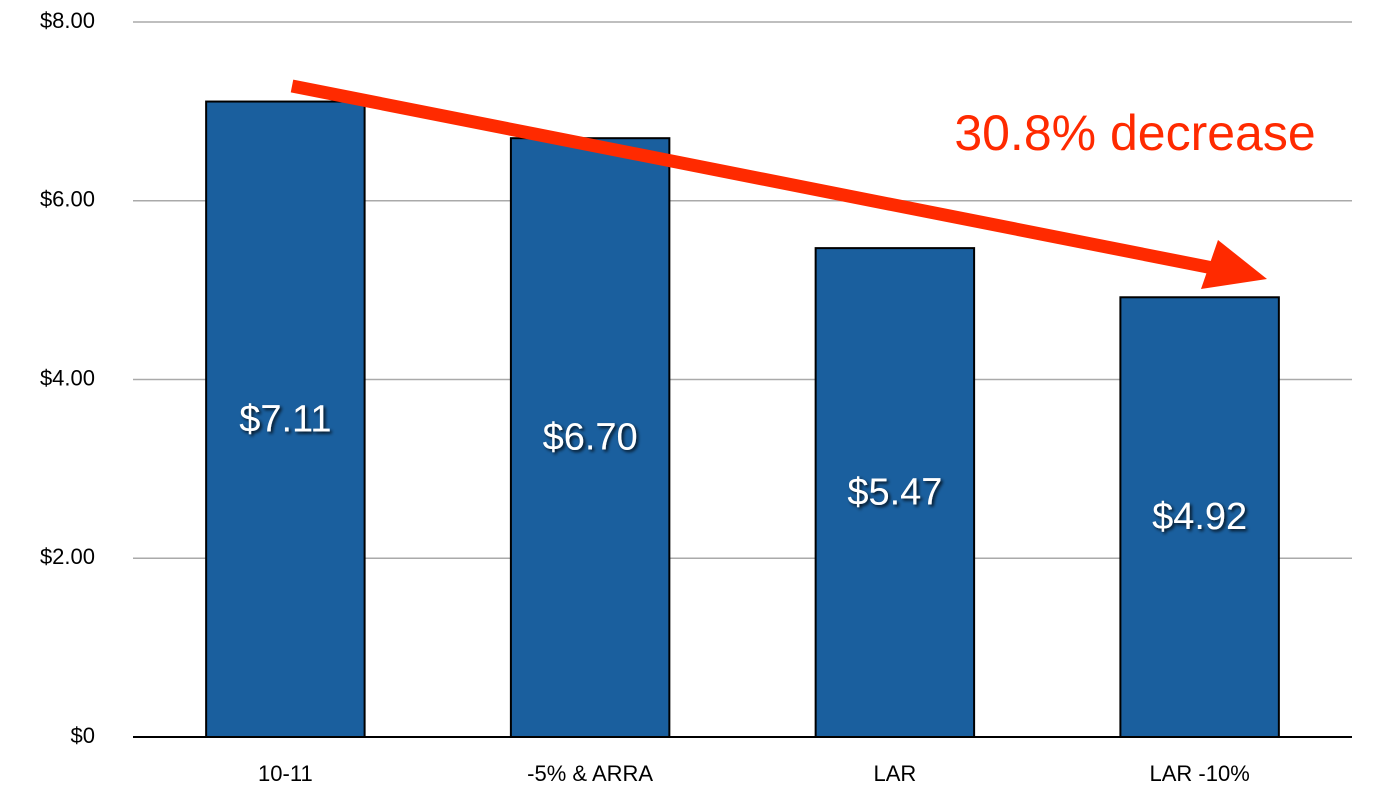 This screenshot has width=1384, height=789. Describe the element at coordinates (1134, 133) in the screenshot. I see `annotation: 30.8% decrease` at that location.